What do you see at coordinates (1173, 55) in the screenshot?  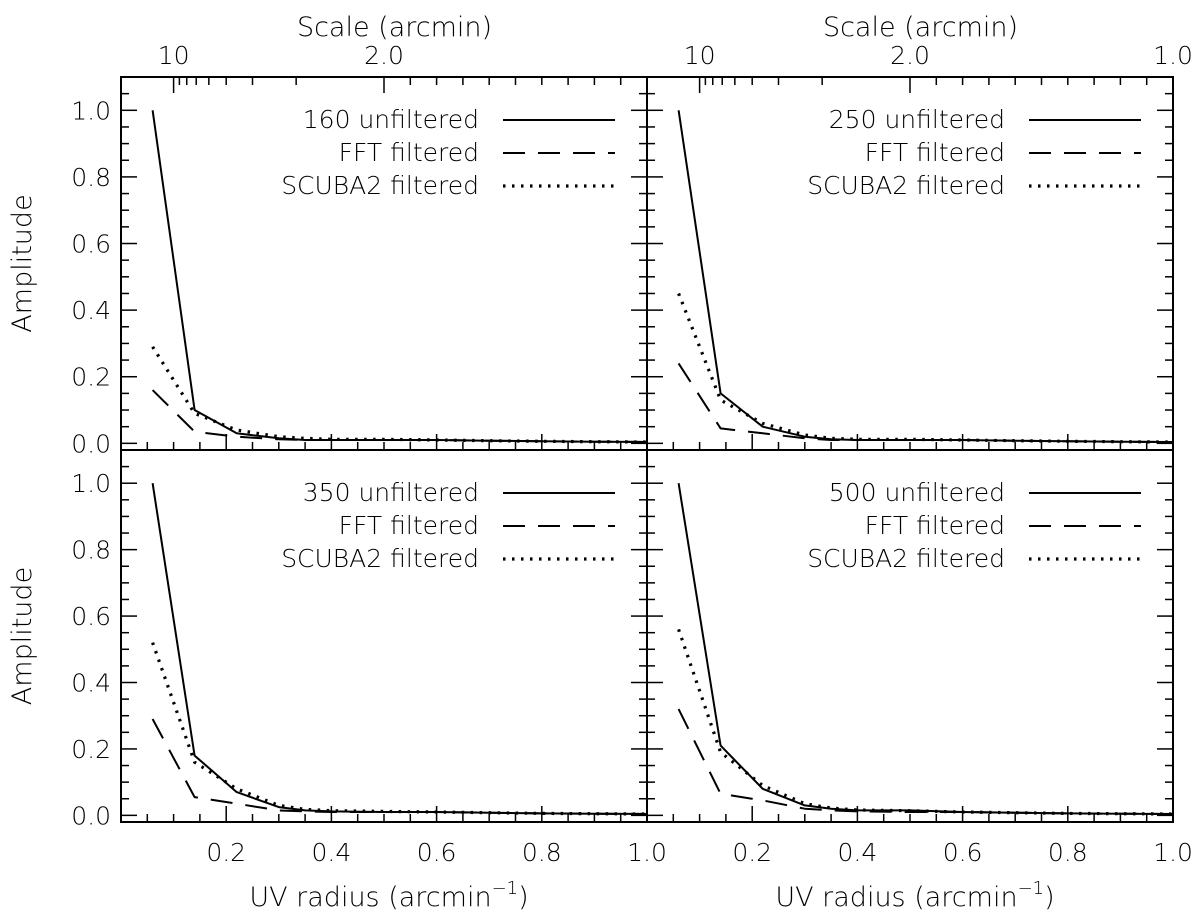 I see `top-tick-label: 1.0` at bounding box center [1173, 55].